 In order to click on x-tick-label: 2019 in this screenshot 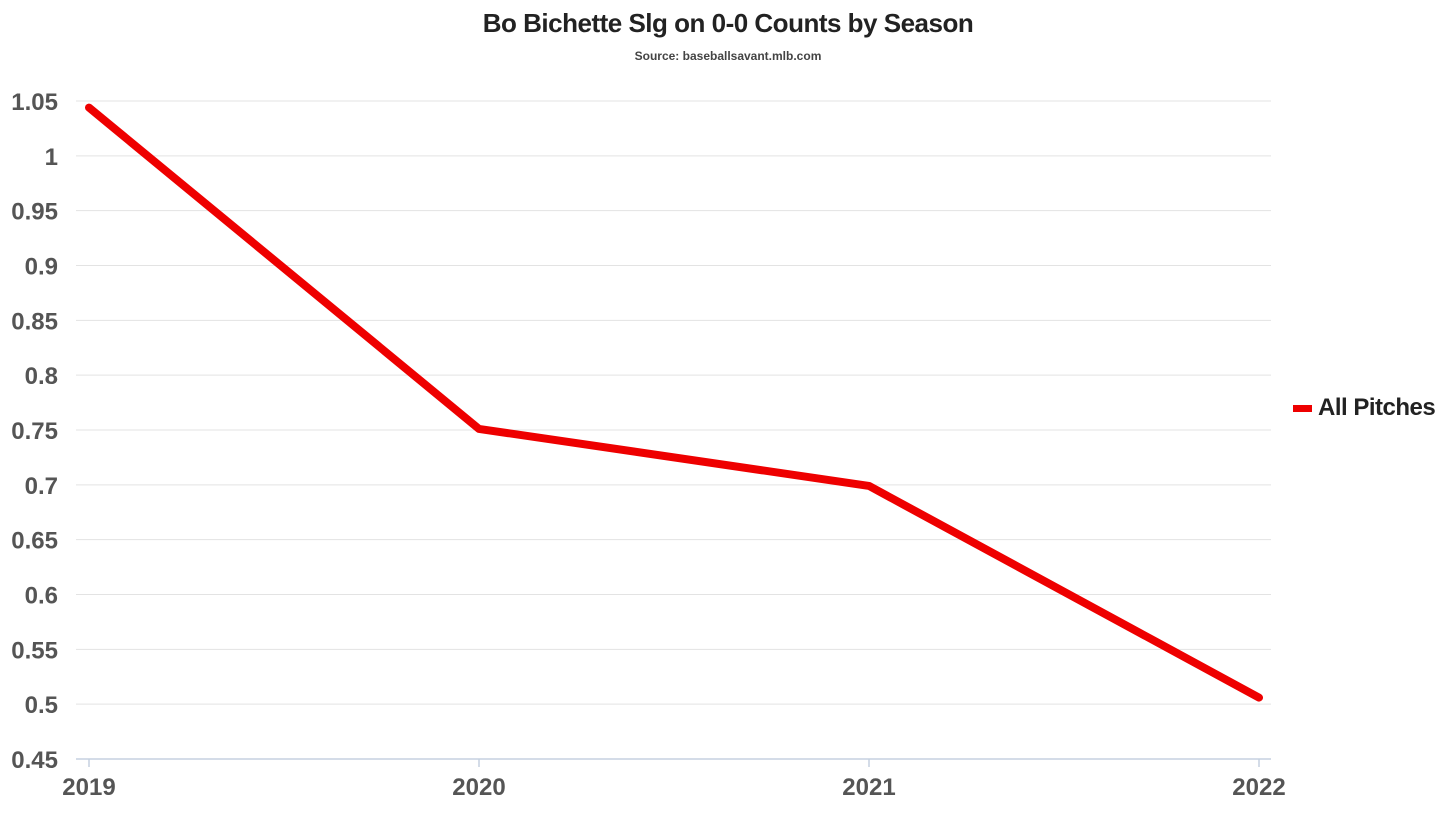, I will do `click(88, 787)`.